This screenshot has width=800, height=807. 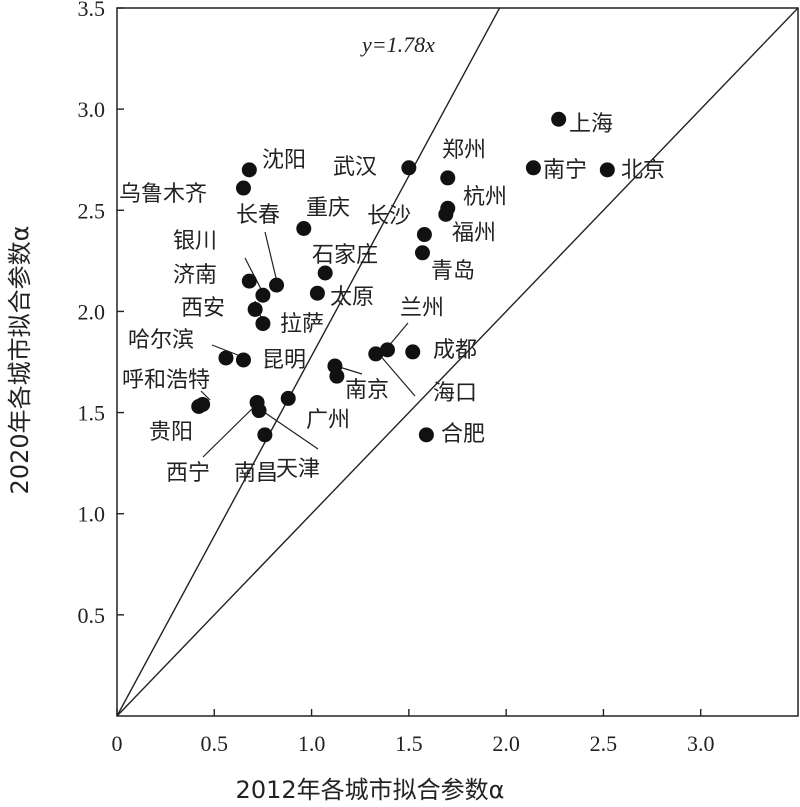 What do you see at coordinates (565, 170) in the screenshot?
I see `point-label: 南宁` at bounding box center [565, 170].